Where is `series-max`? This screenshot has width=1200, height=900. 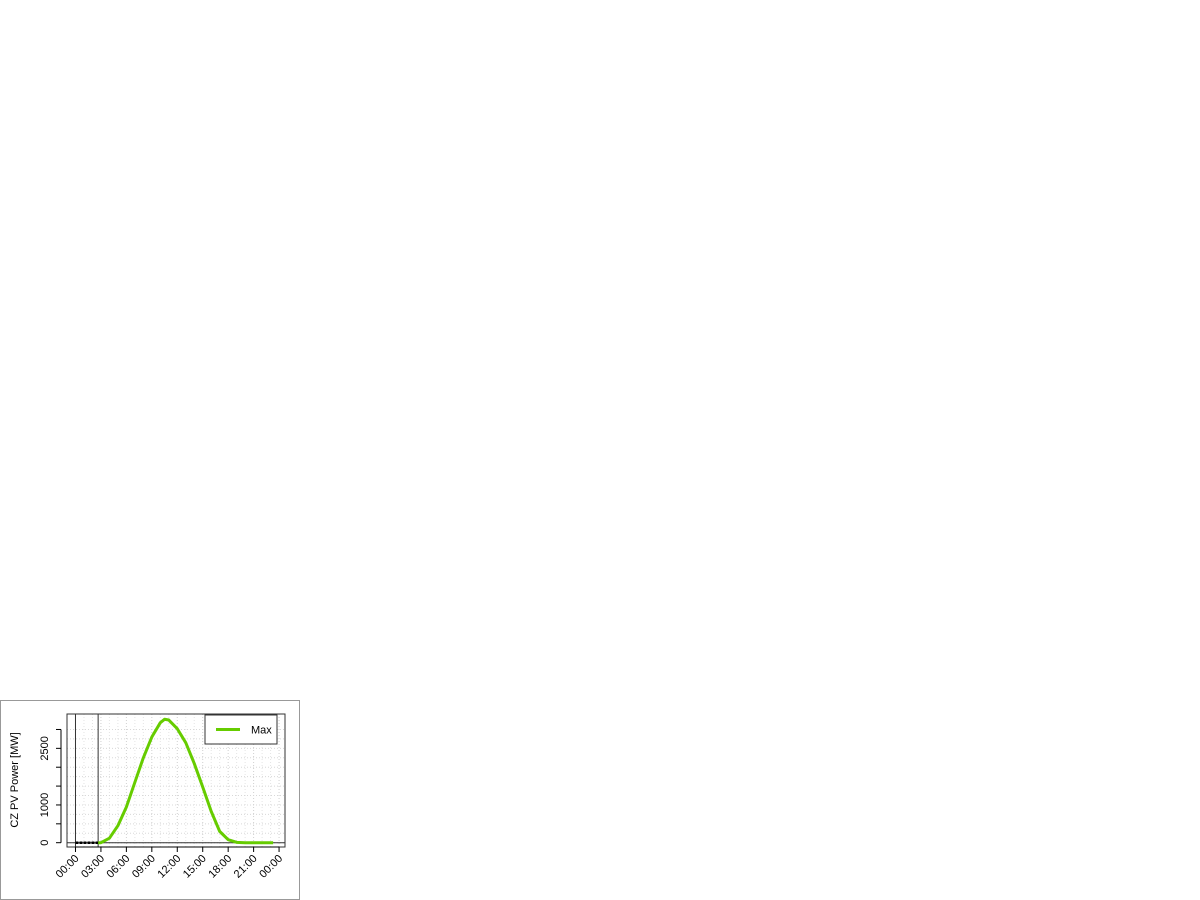 series-max is located at coordinates (186, 781).